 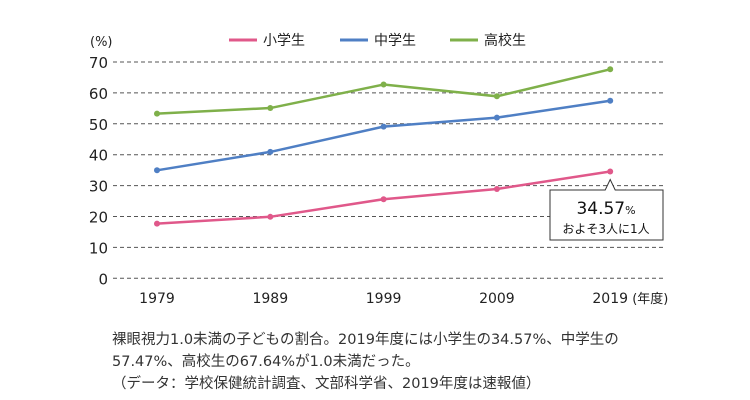 What do you see at coordinates (326, 384) in the screenshot?
I see `caption-line-3: （データ：学校保健統計調査、文部科学省、2019年度は速報値）` at bounding box center [326, 384].